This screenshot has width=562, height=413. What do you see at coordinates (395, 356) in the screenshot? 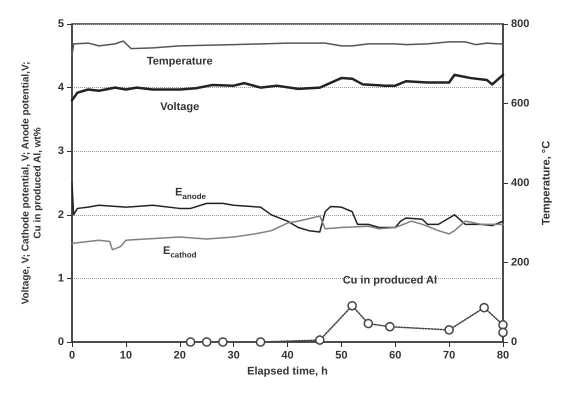
I see `x-tick-label: 60` at bounding box center [395, 356].